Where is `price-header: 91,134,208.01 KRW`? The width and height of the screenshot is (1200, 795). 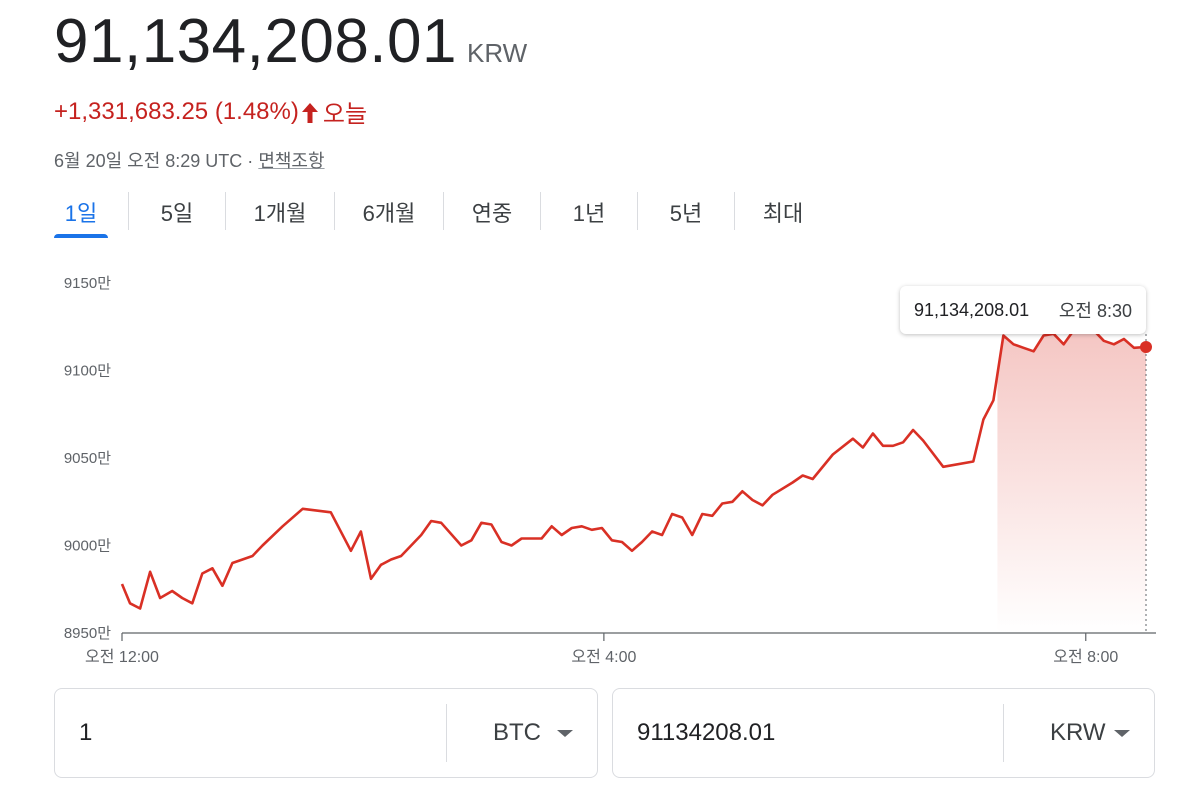 price-header: 91,134,208.01 KRW is located at coordinates (290, 41).